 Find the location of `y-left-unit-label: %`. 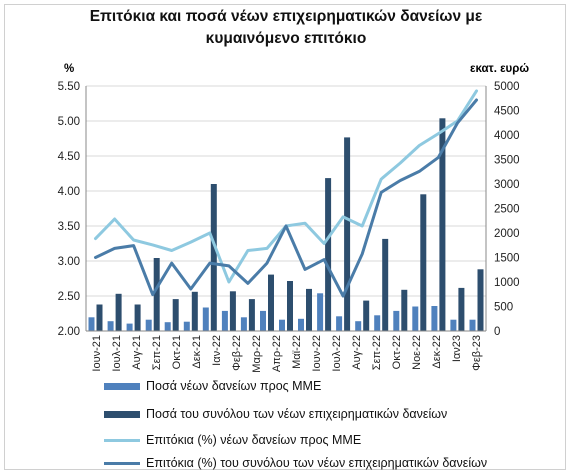

y-left-unit-label: % is located at coordinates (69, 69).